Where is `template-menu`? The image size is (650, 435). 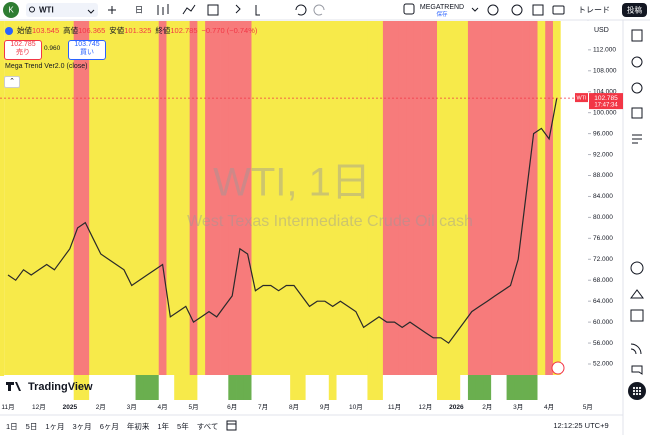
template-menu is located at coordinates (475, 9).